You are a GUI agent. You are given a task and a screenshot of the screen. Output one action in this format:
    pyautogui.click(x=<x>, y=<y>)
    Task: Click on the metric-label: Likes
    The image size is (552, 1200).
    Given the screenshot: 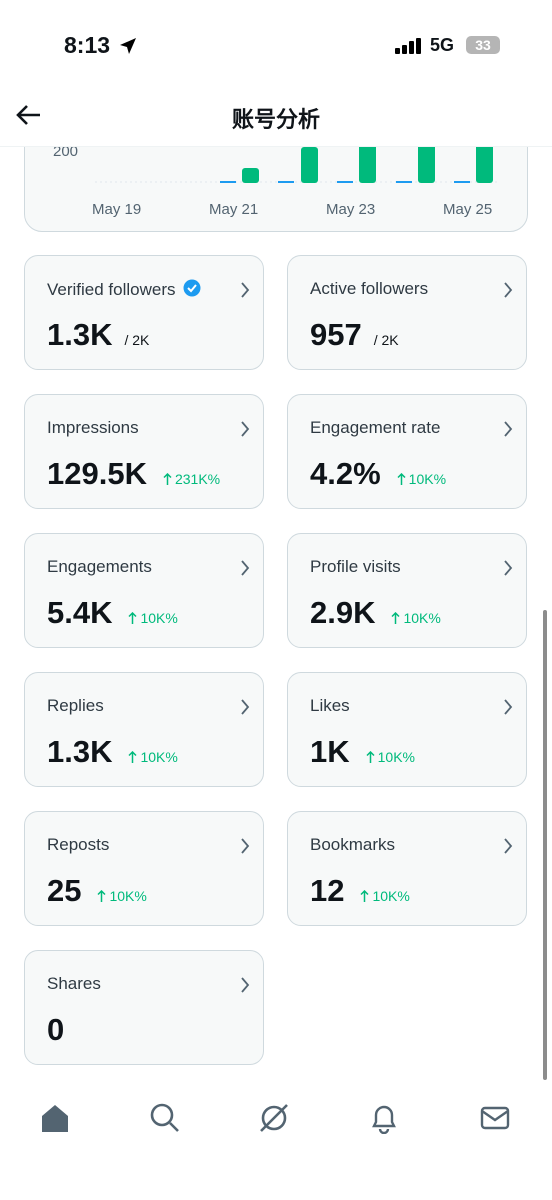 What is the action you would take?
    pyautogui.click(x=330, y=706)
    